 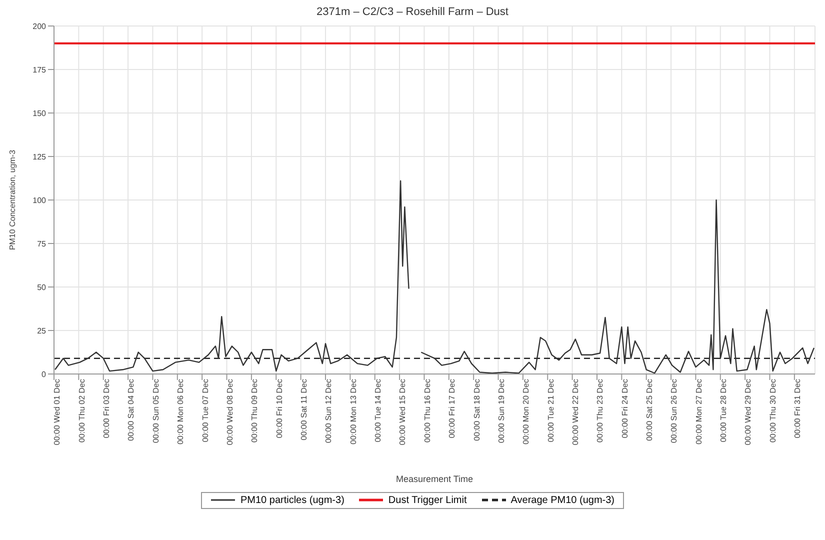 What do you see at coordinates (303, 409) in the screenshot?
I see `x-tick-label: 00:00 Sat 11 Dec` at bounding box center [303, 409].